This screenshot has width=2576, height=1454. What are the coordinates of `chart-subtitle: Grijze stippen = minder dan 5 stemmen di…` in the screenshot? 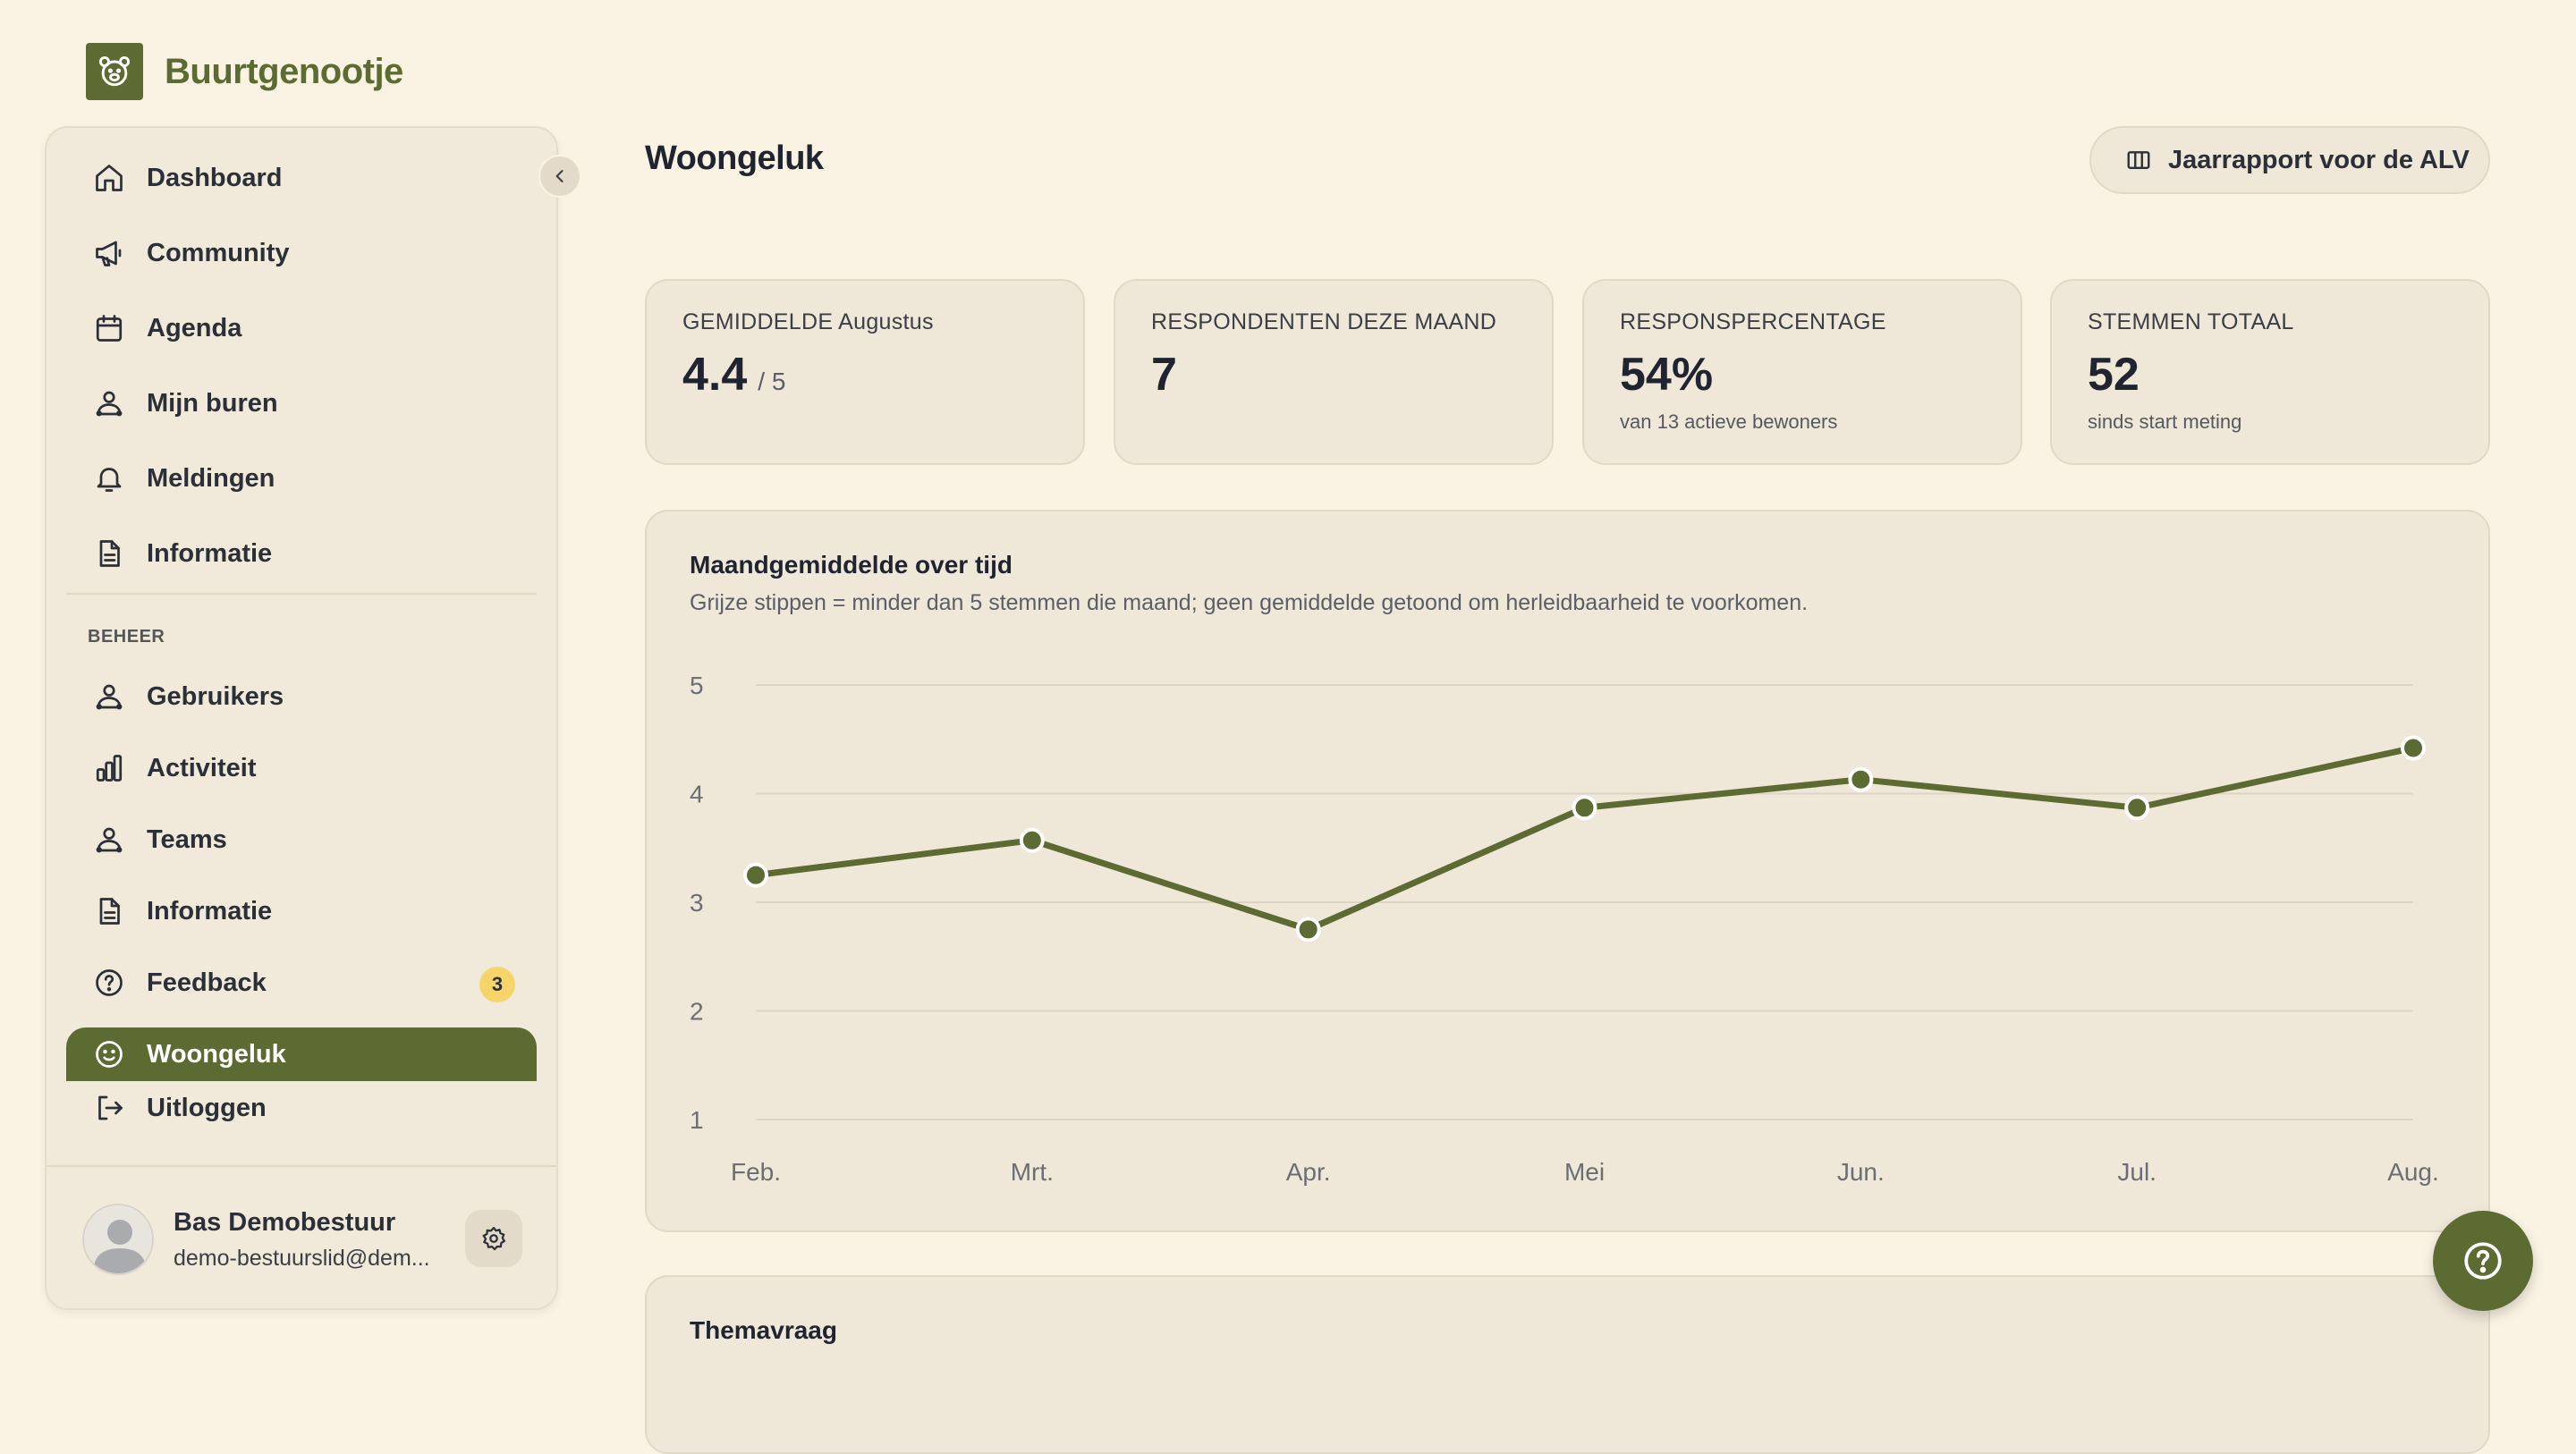 It's located at (1249, 603).